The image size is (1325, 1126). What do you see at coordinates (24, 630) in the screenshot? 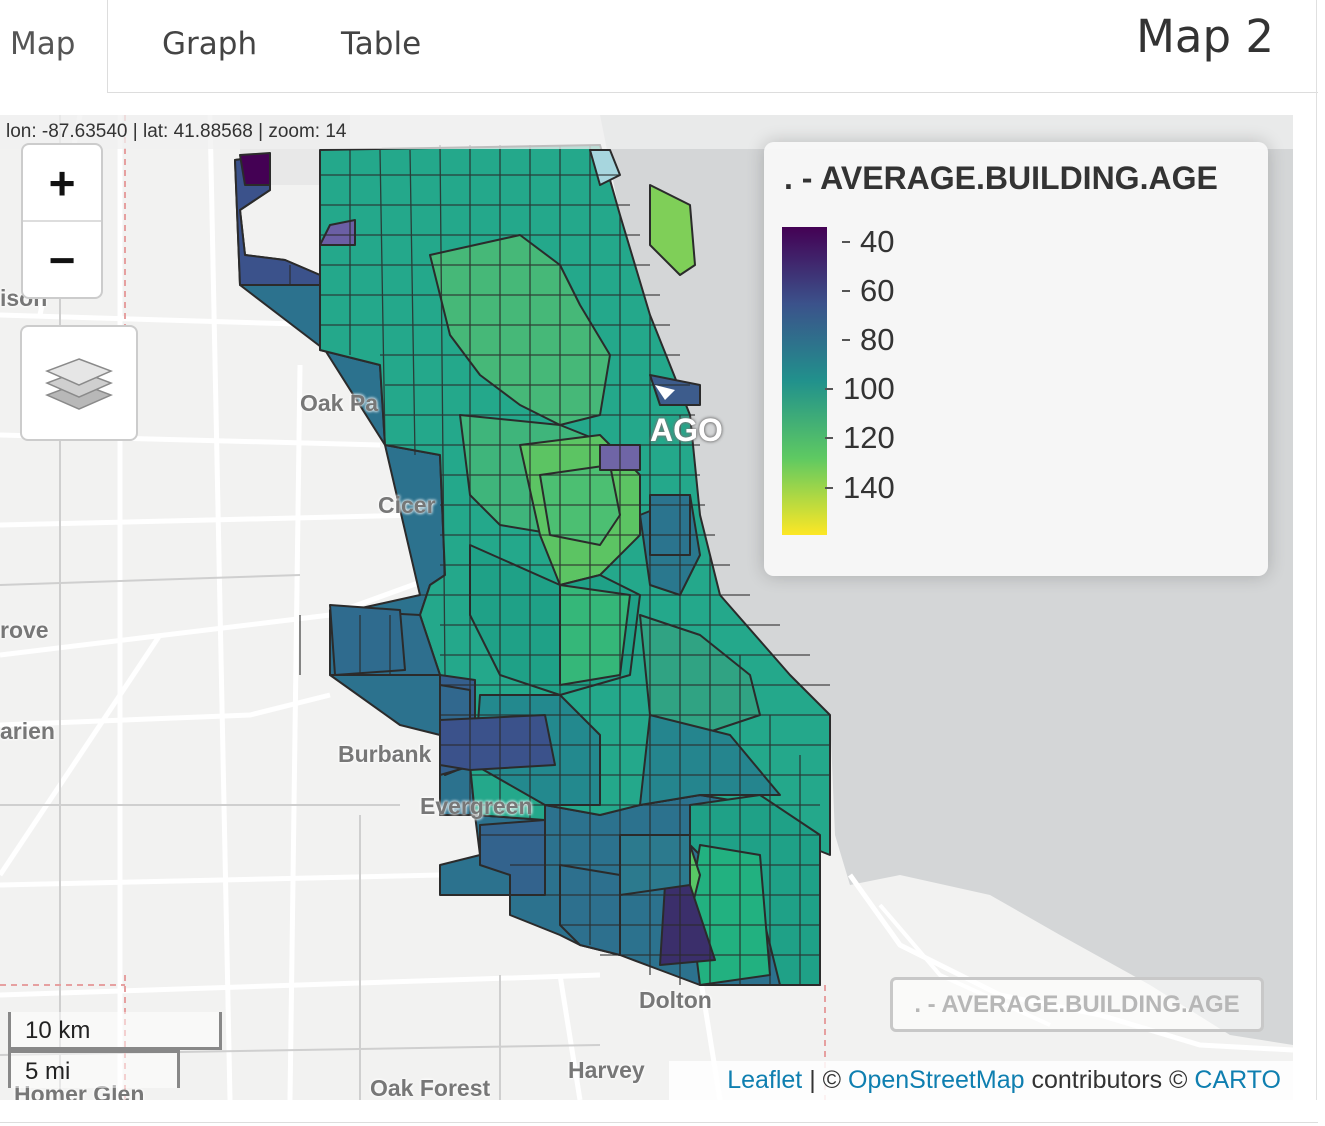
I see `place-label: rove` at bounding box center [24, 630].